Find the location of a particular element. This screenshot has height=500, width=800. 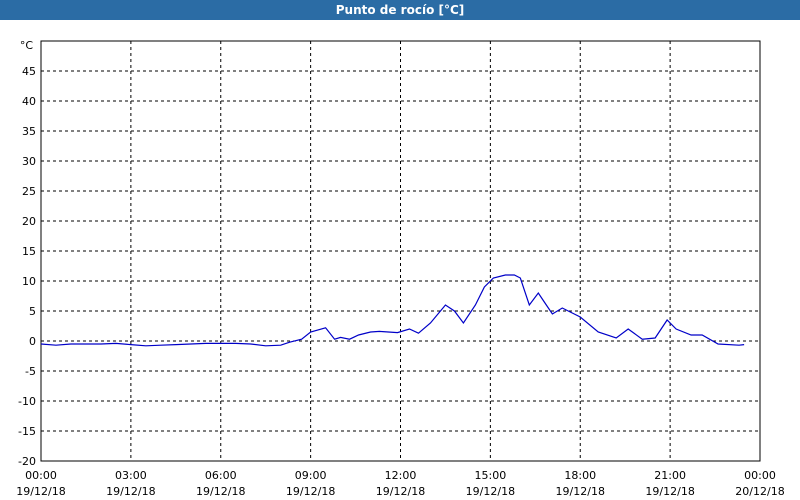

y-tick-label: -5 is located at coordinates (30, 371).